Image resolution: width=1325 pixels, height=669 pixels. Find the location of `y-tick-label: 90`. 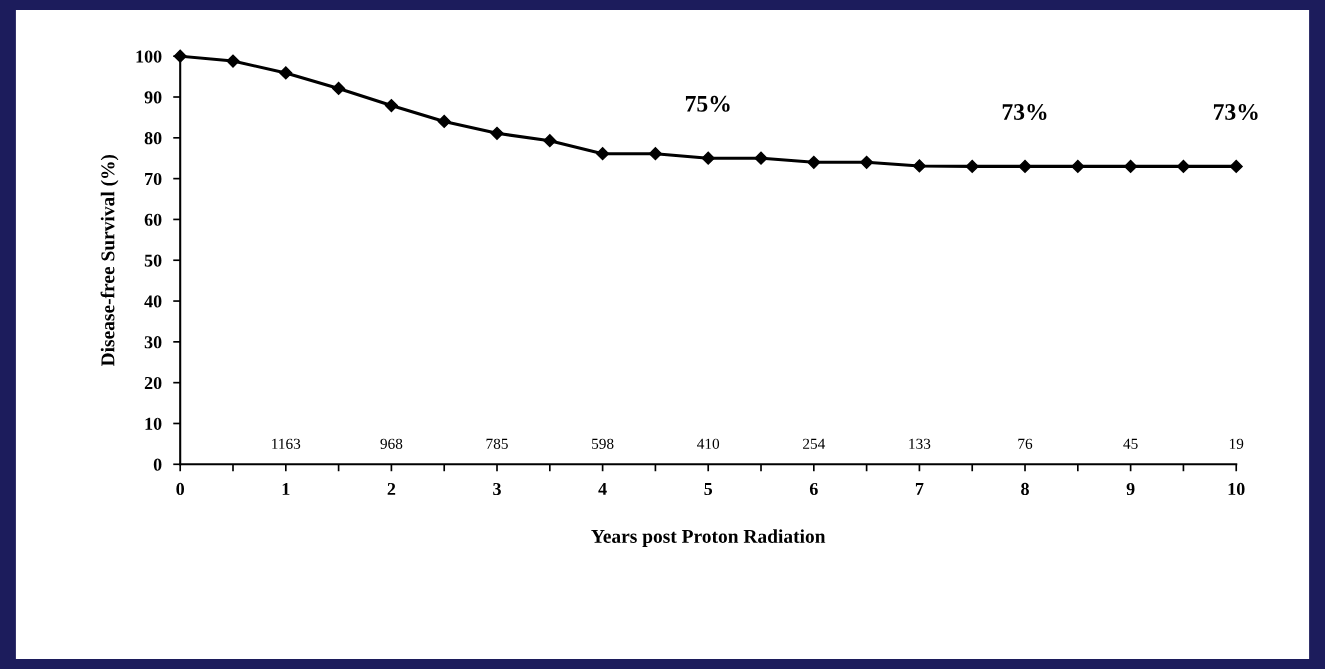

y-tick-label: 90 is located at coordinates (153, 97).